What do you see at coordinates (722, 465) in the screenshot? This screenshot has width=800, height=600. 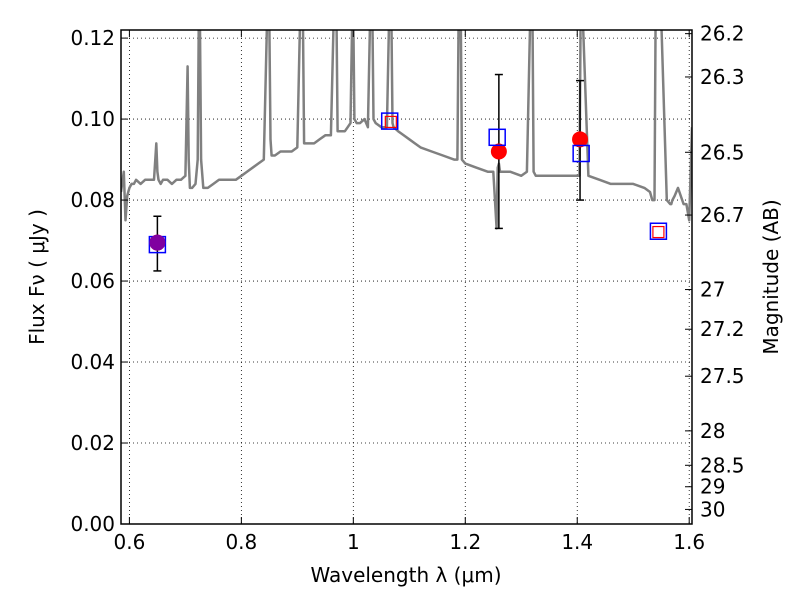 I see `y-right-tick-label: 28.5` at bounding box center [722, 465].